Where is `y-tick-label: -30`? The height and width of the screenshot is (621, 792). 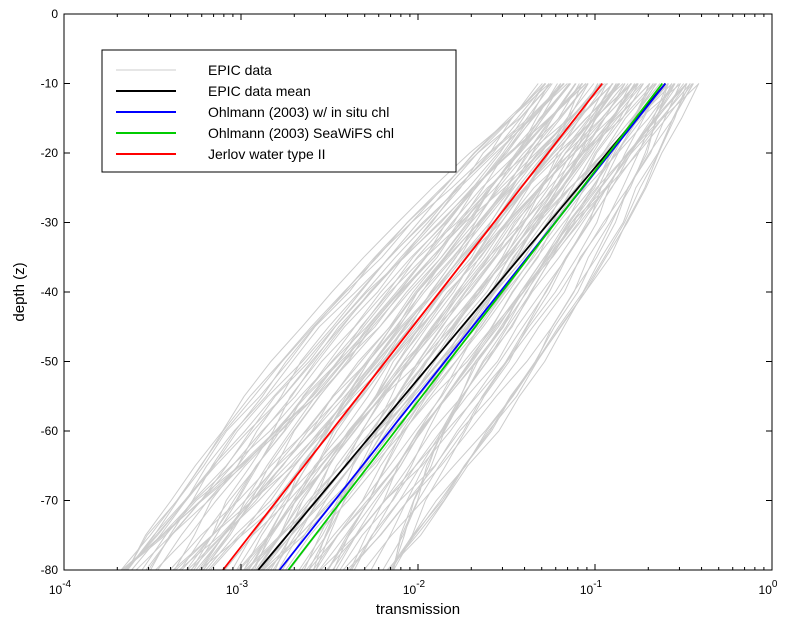 y-tick-label: -30 is located at coordinates (50, 223).